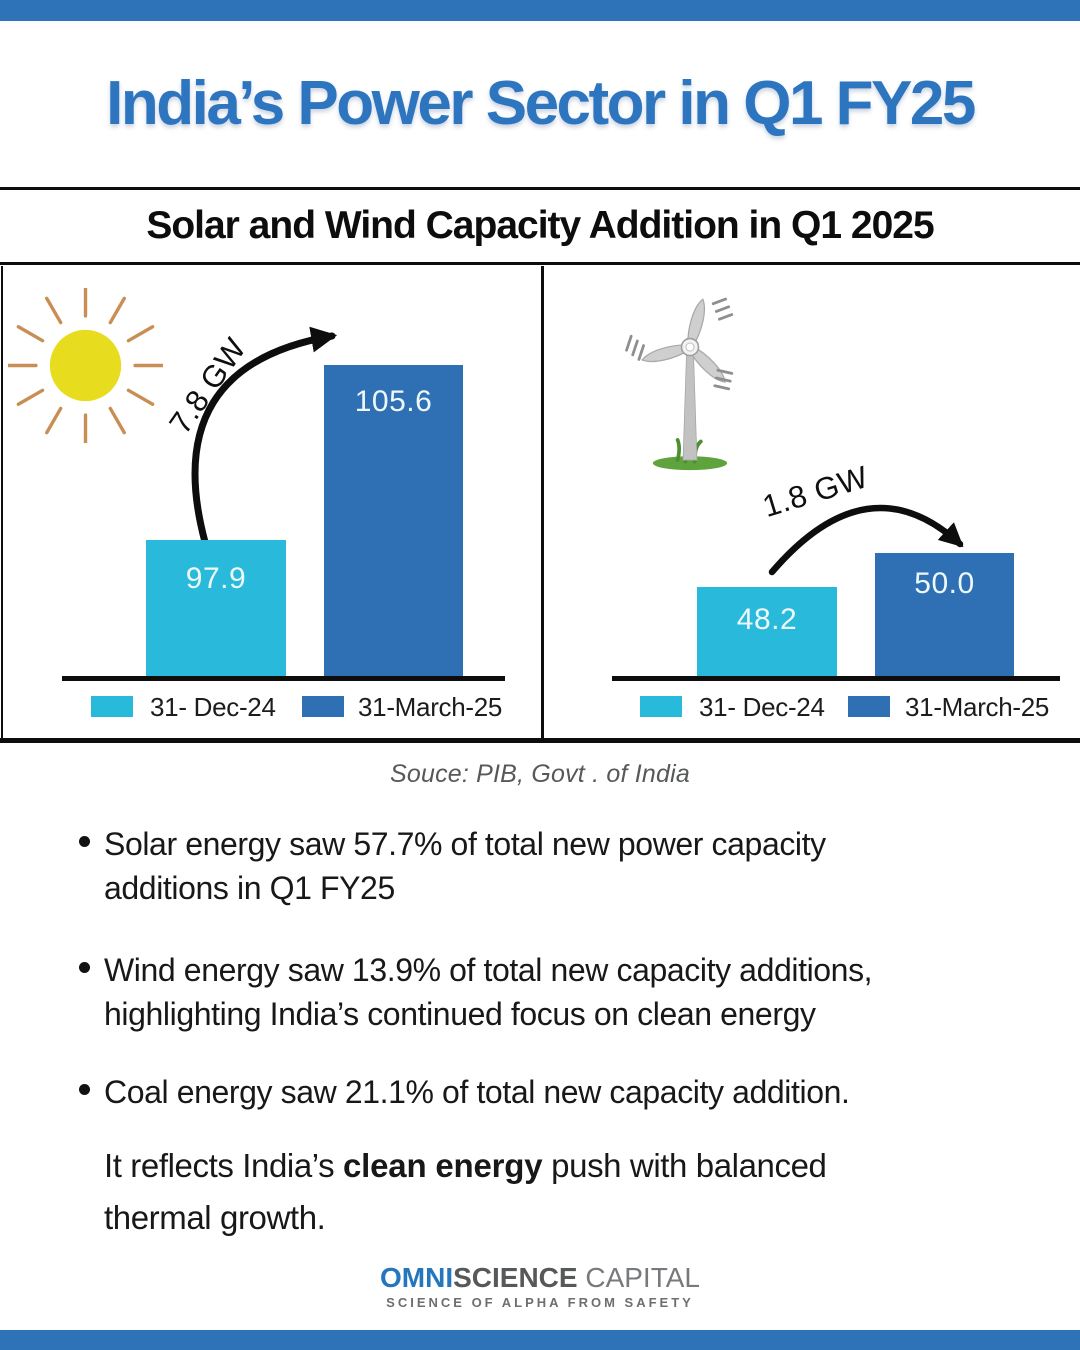 The width and height of the screenshot is (1080, 1350). What do you see at coordinates (430, 707) in the screenshot?
I see `solar-legend-mar-label: 31-March-25` at bounding box center [430, 707].